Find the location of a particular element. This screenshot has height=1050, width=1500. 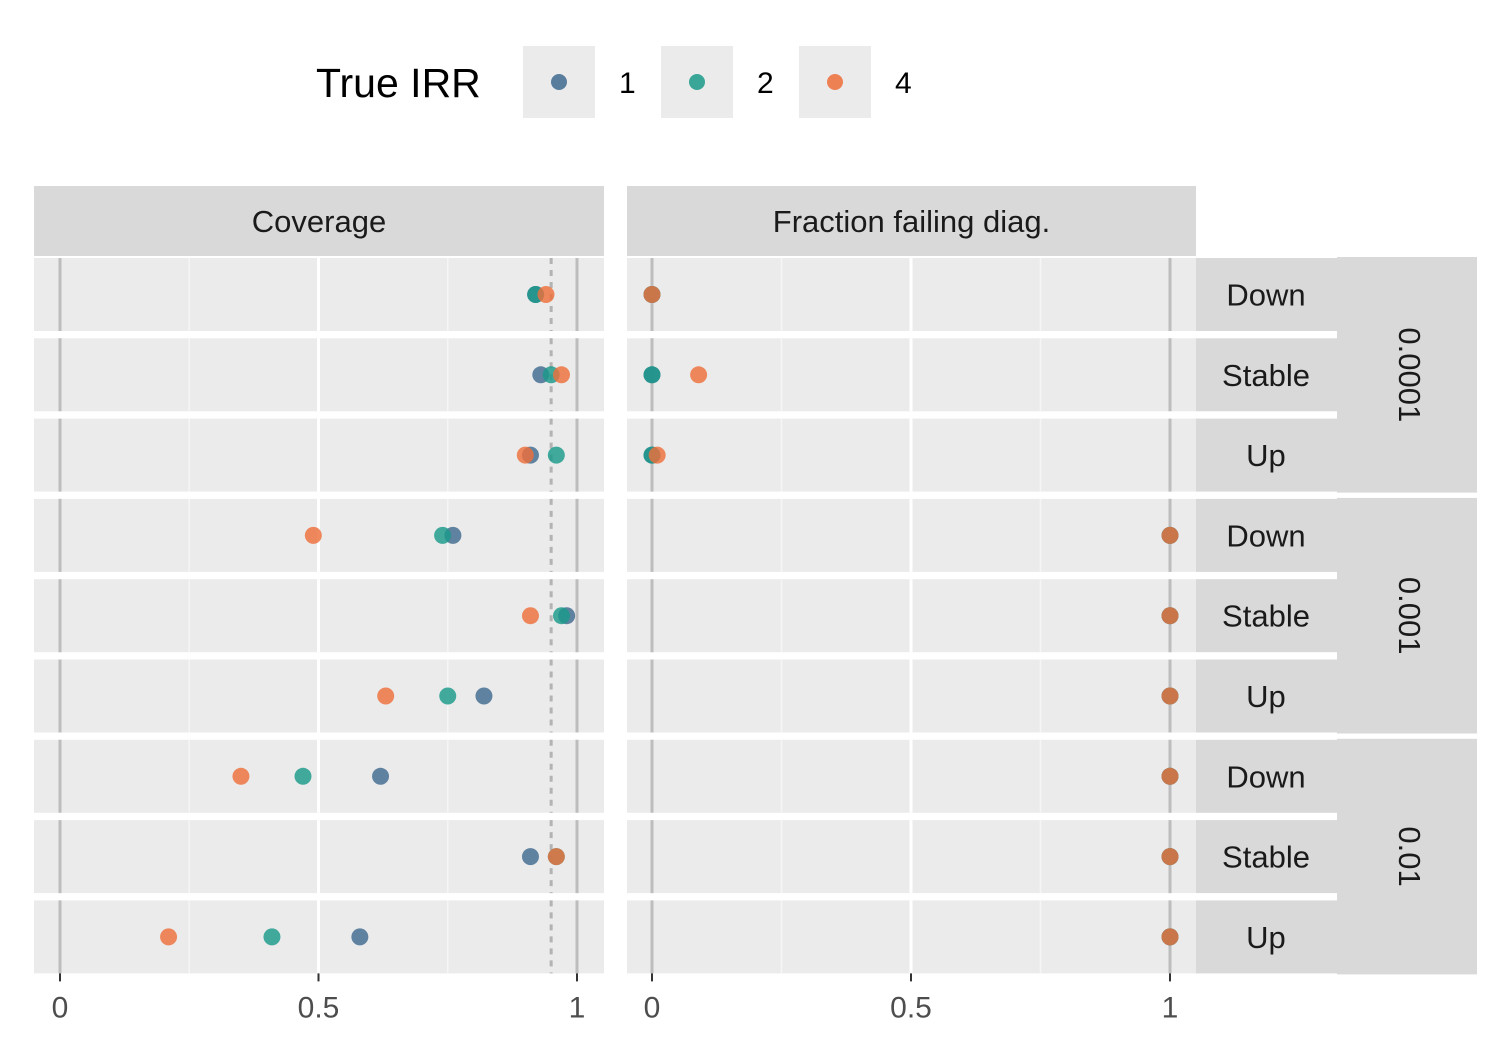

axes: 0 0.5 1 0 0.5 1 is located at coordinates (615, 998).